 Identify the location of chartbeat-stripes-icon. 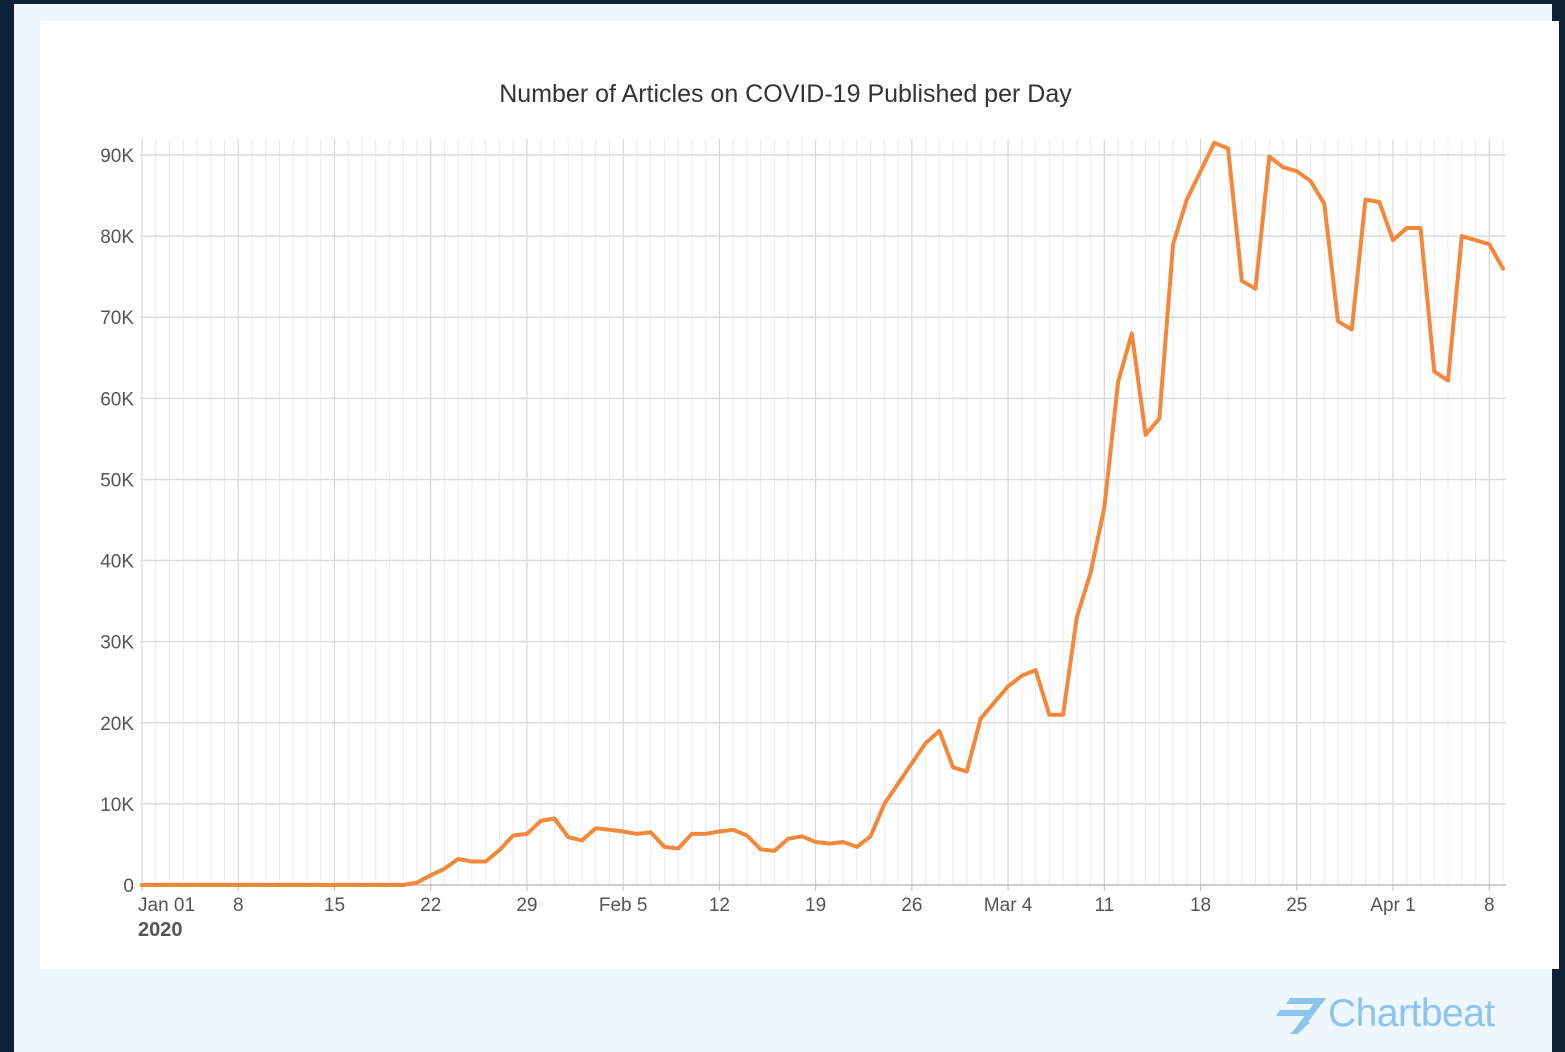
(1301, 1016).